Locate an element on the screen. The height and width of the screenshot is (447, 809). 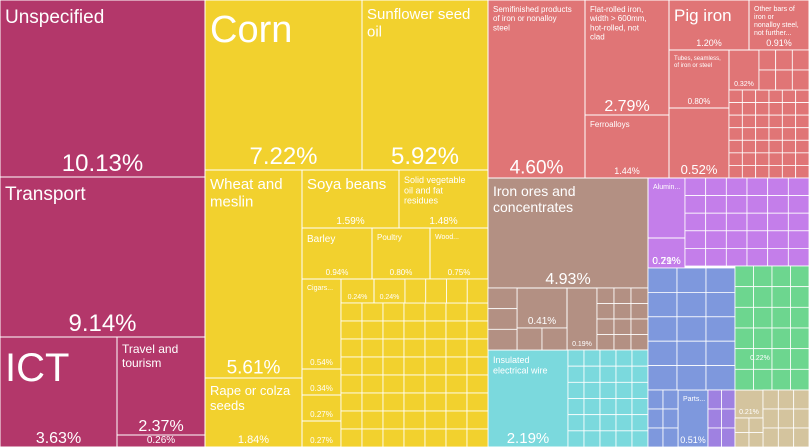
treemap-cell-other-bars-of-iron-or-nonalloy-steel-not-further is located at coordinates (778, 25).